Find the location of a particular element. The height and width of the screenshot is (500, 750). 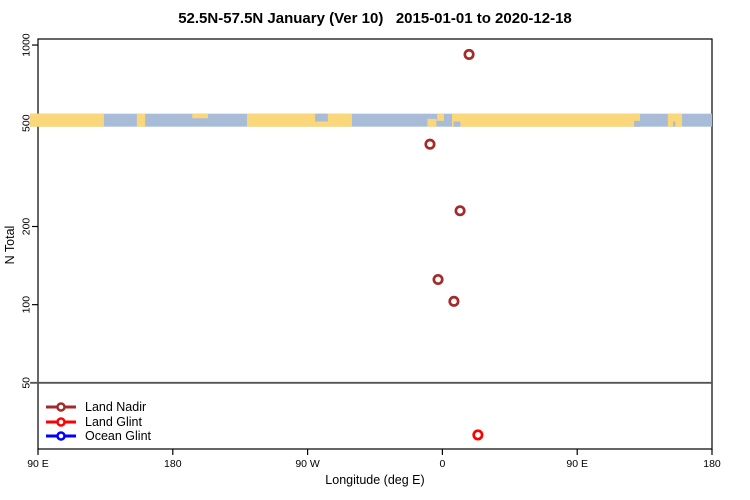

legend-item-land-nadir: Land Nadir is located at coordinates (97, 407).